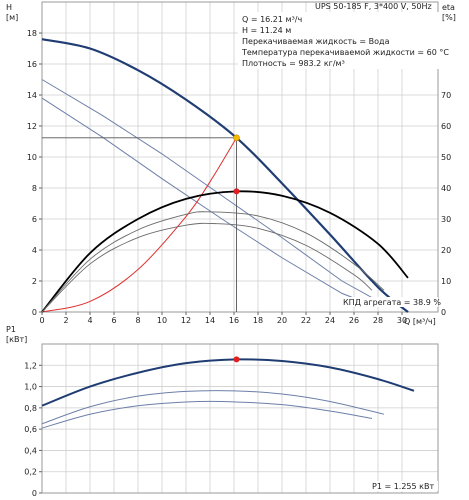 The image size is (469, 500). What do you see at coordinates (234, 320) in the screenshot?
I see `q-tick-label: 16` at bounding box center [234, 320].